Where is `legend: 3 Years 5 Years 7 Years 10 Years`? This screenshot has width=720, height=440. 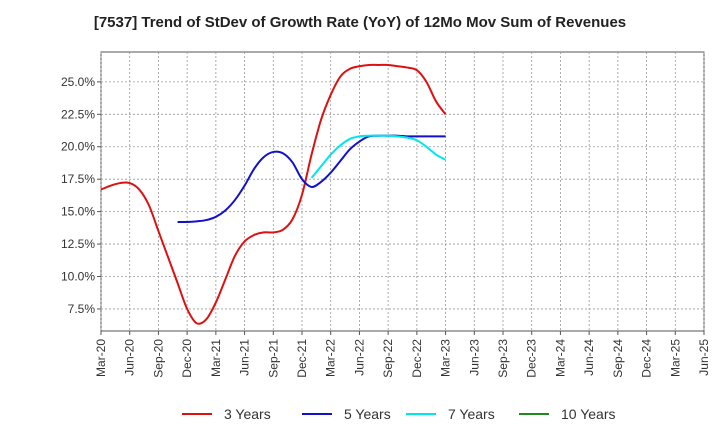
legend: 3 Years 5 Years 7 Years 10 Years is located at coordinates (399, 414).